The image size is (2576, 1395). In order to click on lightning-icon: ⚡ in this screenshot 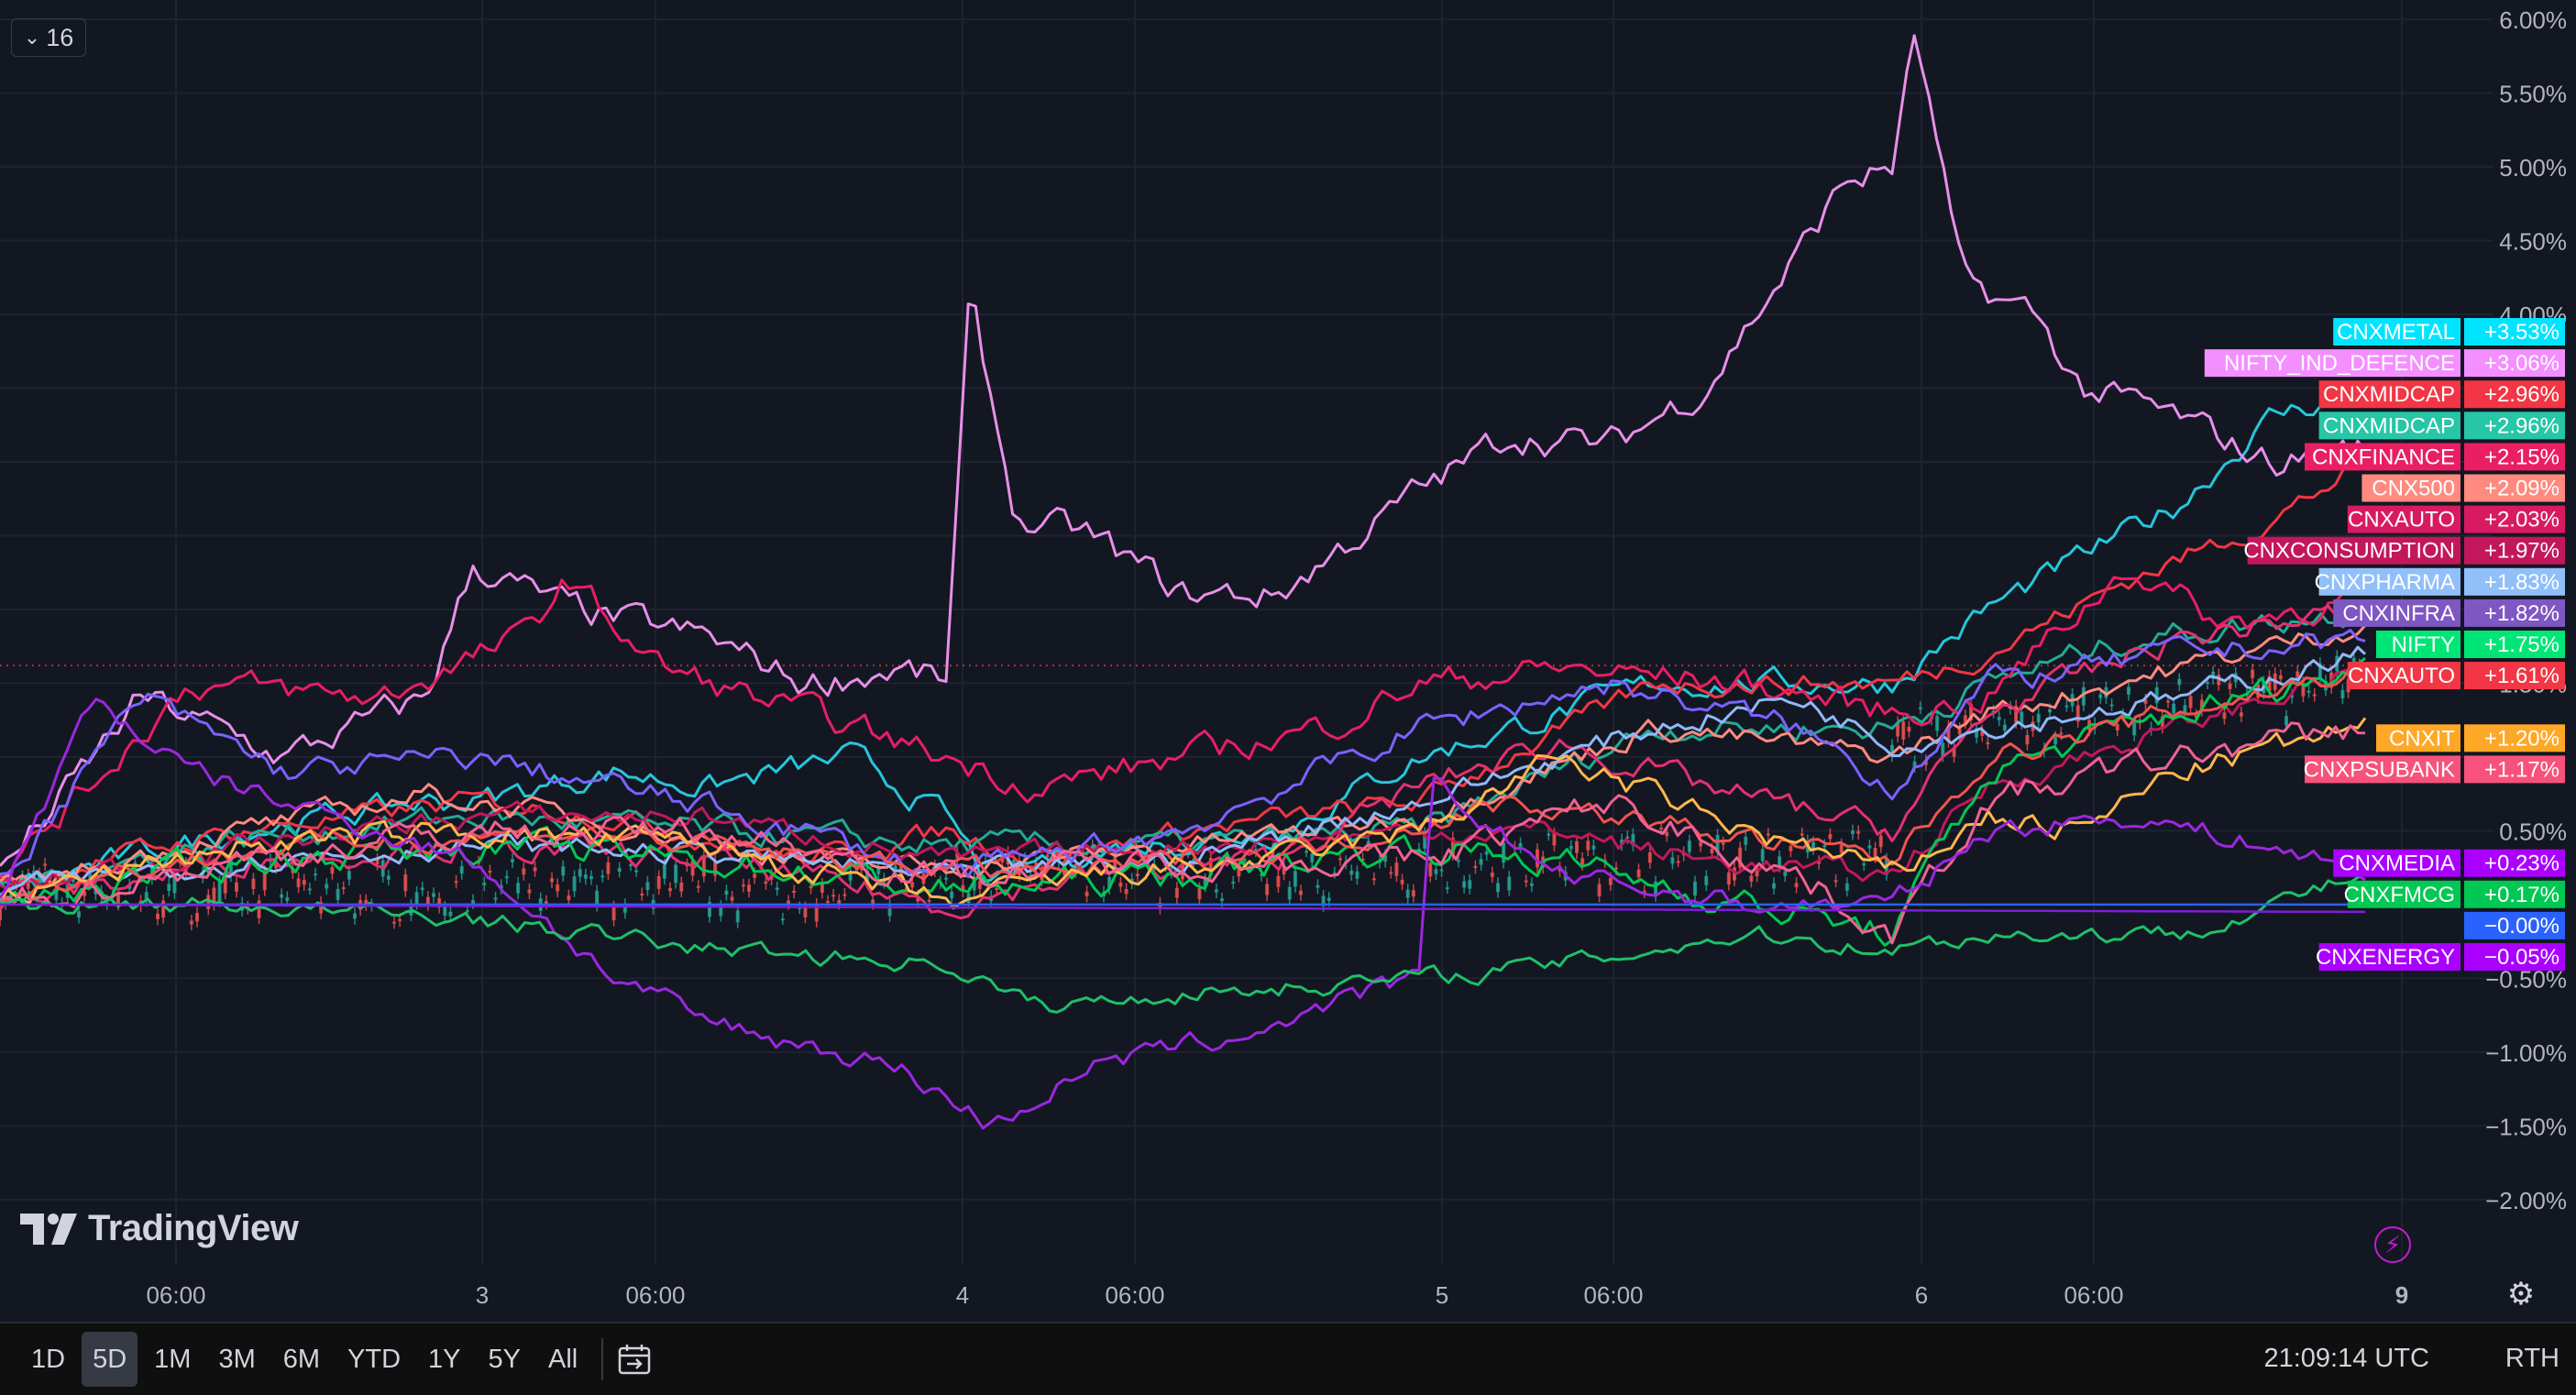, I will do `click(2392, 1244)`.